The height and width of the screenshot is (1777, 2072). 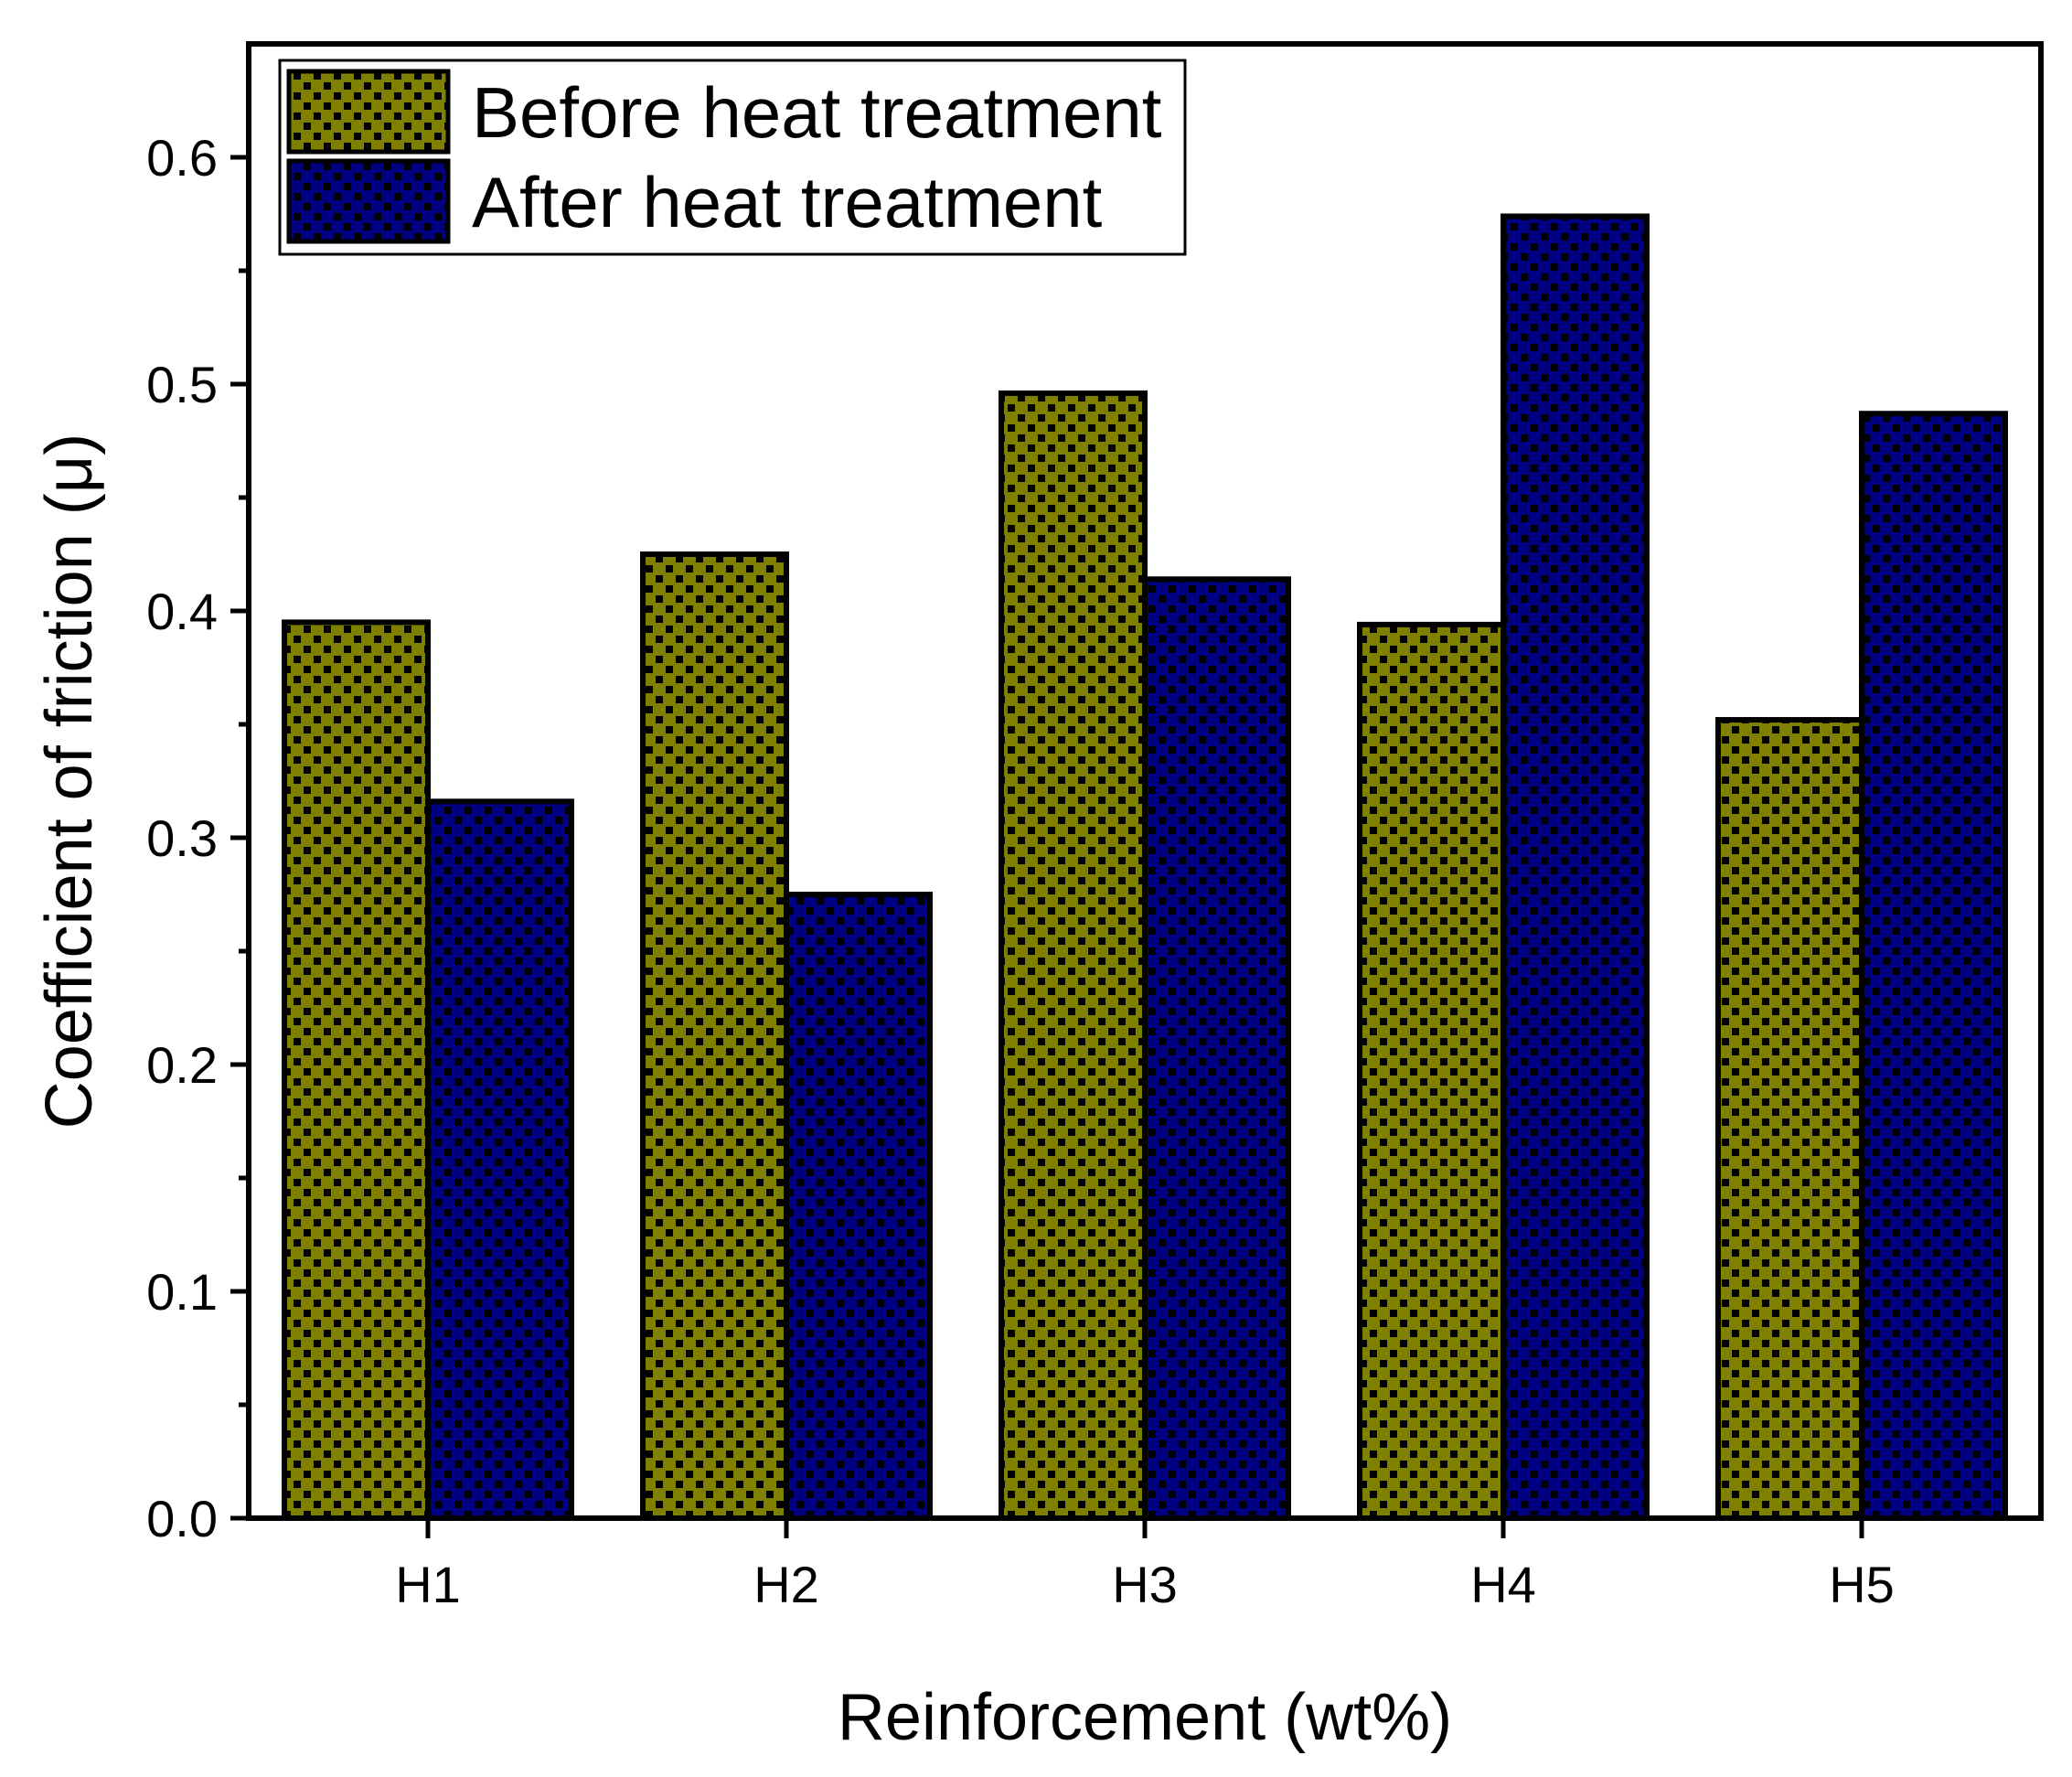 What do you see at coordinates (182, 1292) in the screenshot?
I see `y-tick-label: 0.1` at bounding box center [182, 1292].